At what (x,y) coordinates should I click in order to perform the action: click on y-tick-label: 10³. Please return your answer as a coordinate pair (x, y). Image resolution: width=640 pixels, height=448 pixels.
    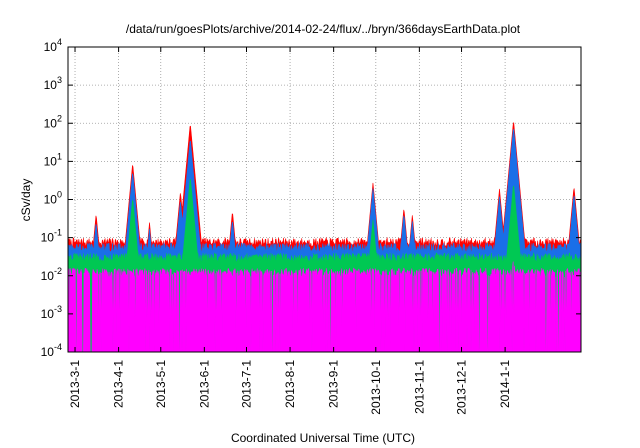
    Looking at the image, I should click on (53, 83).